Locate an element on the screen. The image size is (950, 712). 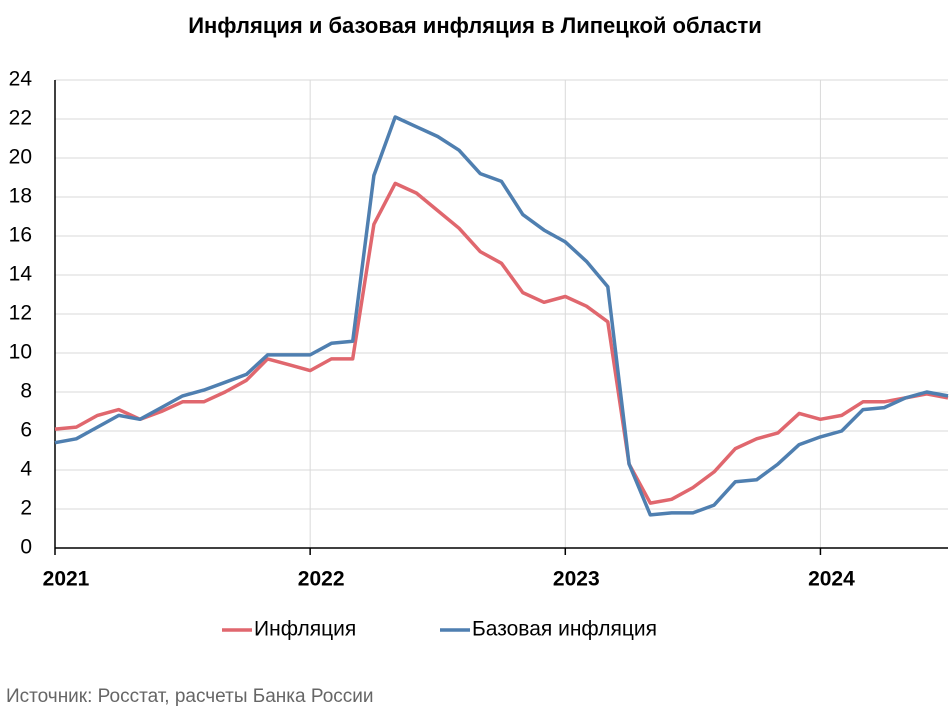
y-tick-label: 18 is located at coordinates (20, 196).